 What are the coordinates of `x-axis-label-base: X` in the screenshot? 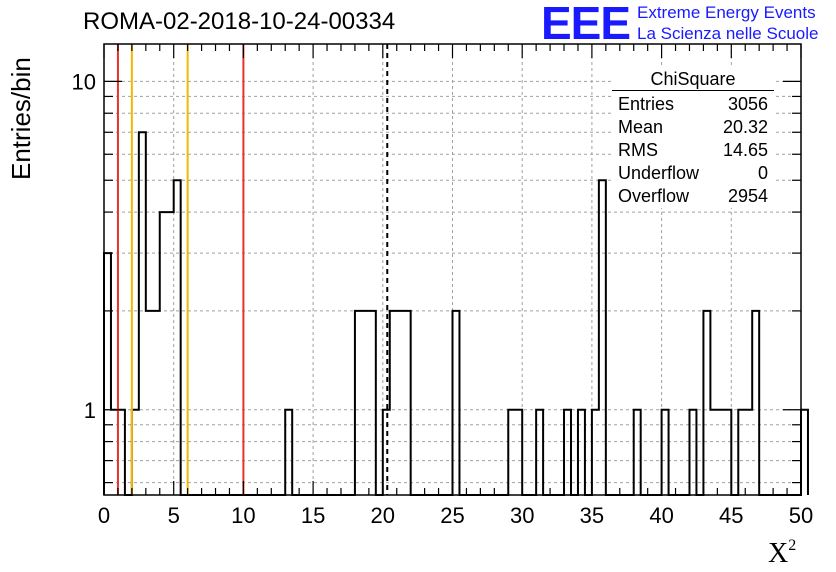 It's located at (778, 553).